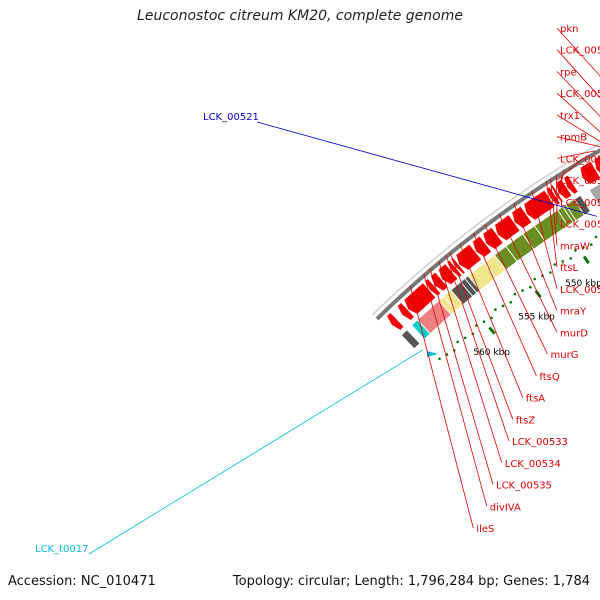 The height and width of the screenshot is (600, 600). Describe the element at coordinates (61, 549) in the screenshot. I see `gene-label-lck_t0017: LCK_t0017` at that location.